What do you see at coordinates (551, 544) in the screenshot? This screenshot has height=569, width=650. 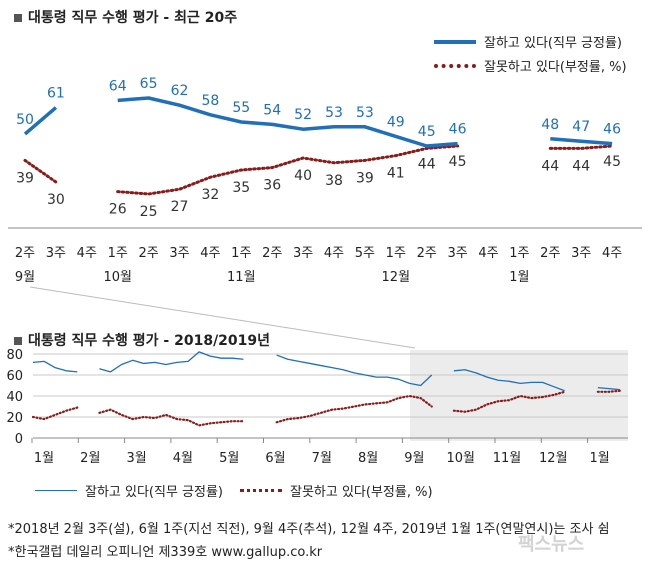 I see `watermark: 팩스뉴스` at bounding box center [551, 544].